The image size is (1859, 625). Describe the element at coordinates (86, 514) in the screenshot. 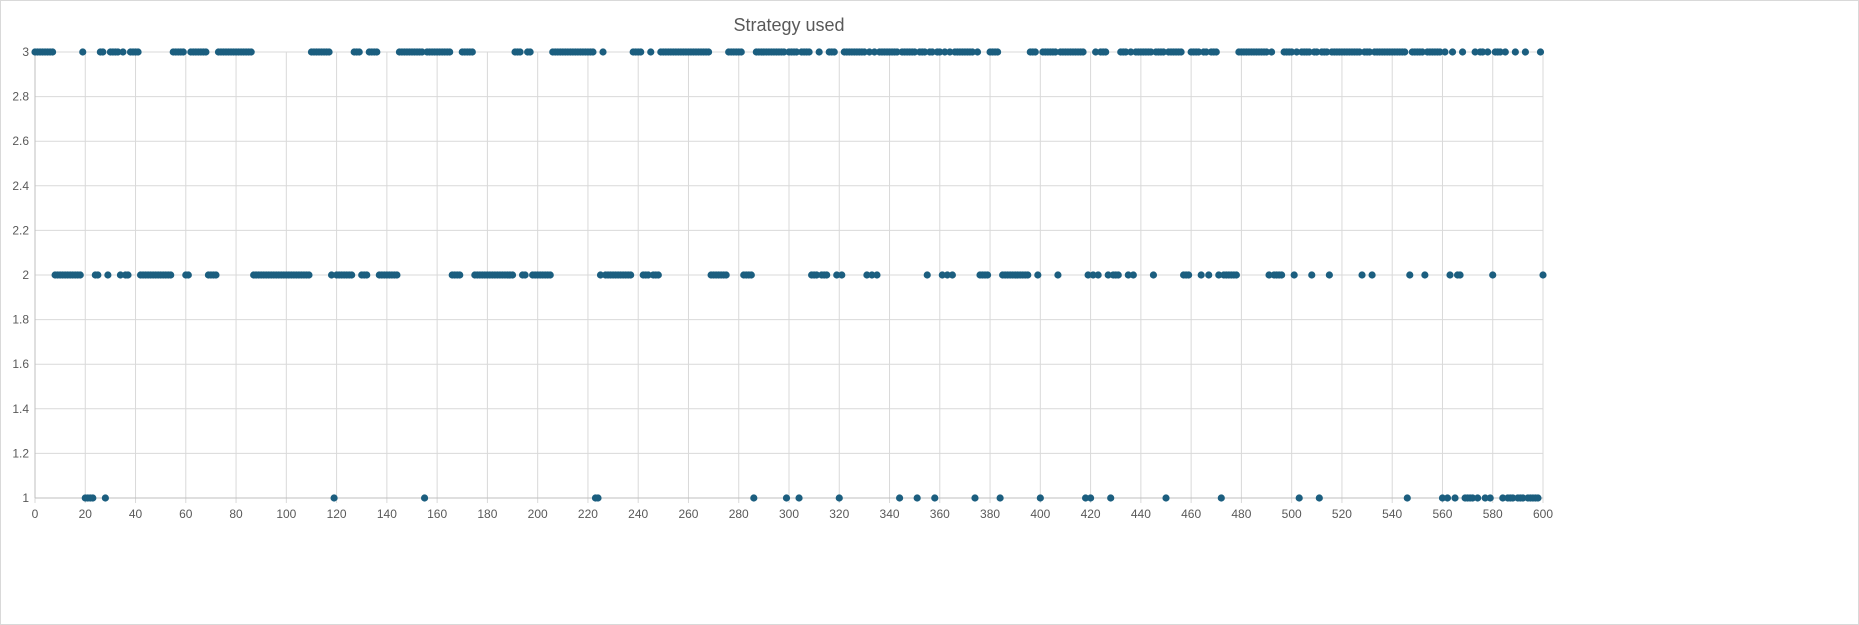

I see `x-tick-label: 20` at that location.